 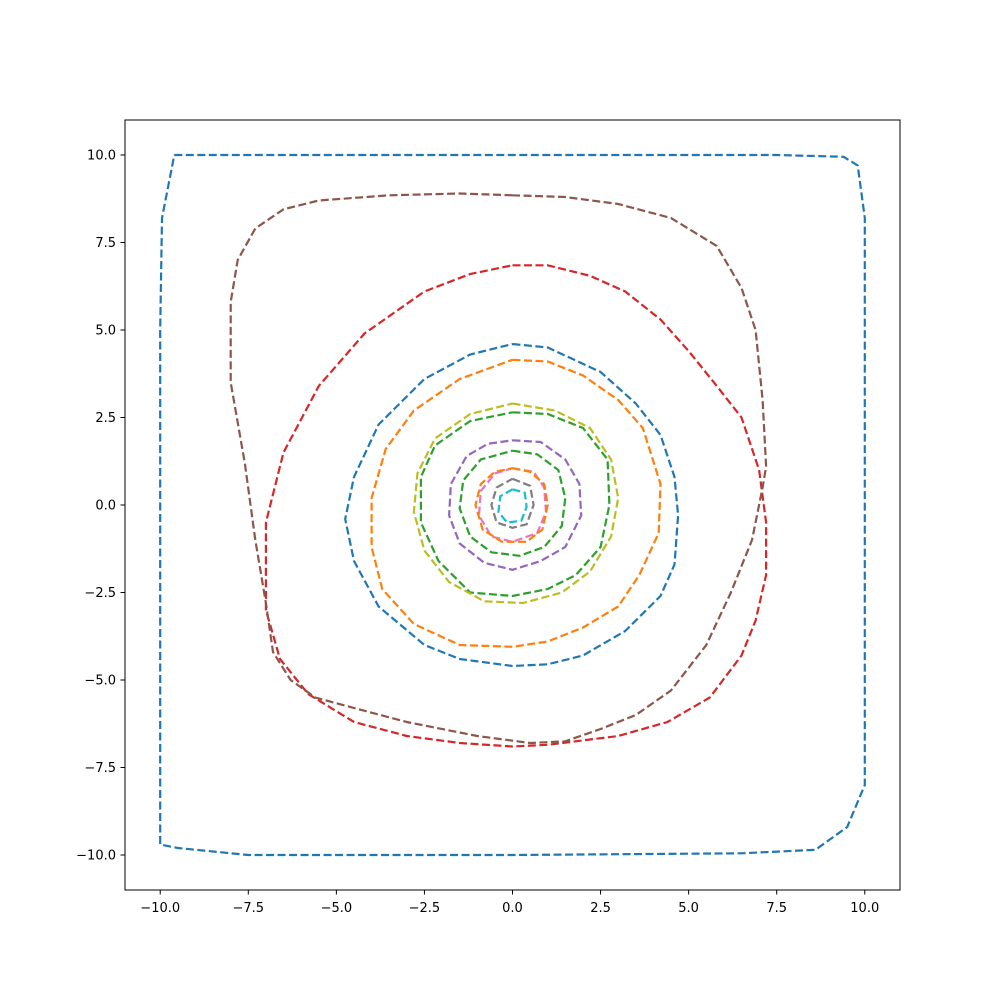 What do you see at coordinates (105, 243) in the screenshot?
I see `y-tick-label: 7.5` at bounding box center [105, 243].